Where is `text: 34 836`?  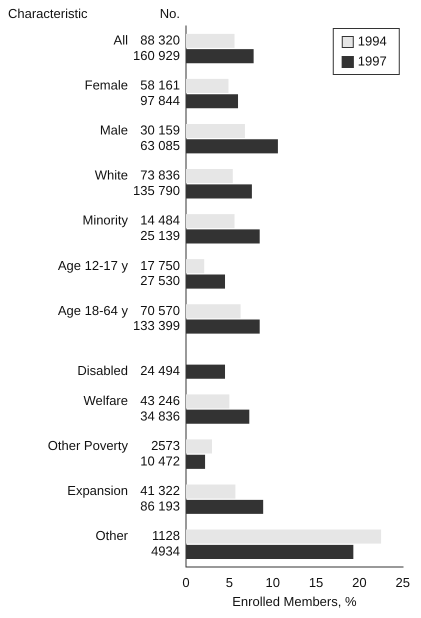 text: 34 836 is located at coordinates (160, 416).